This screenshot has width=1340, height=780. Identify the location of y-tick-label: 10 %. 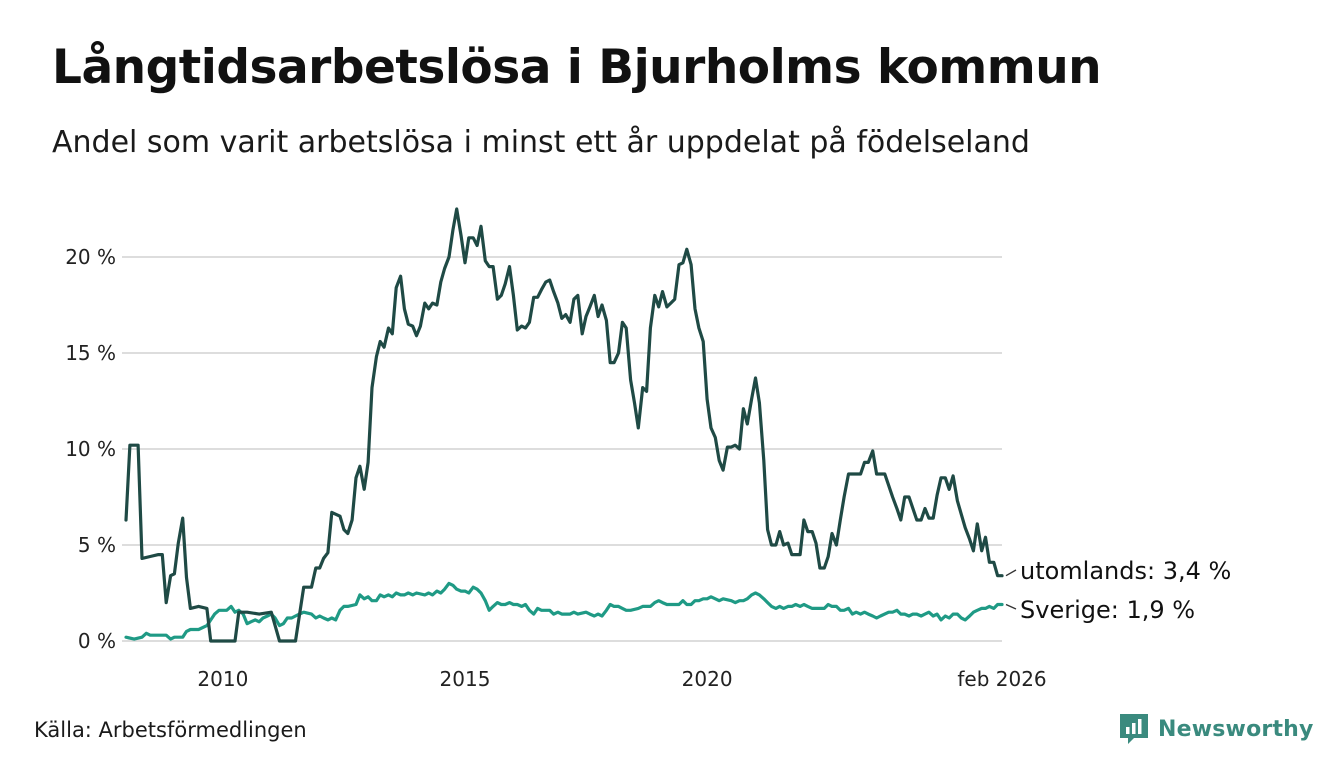
(90, 449).